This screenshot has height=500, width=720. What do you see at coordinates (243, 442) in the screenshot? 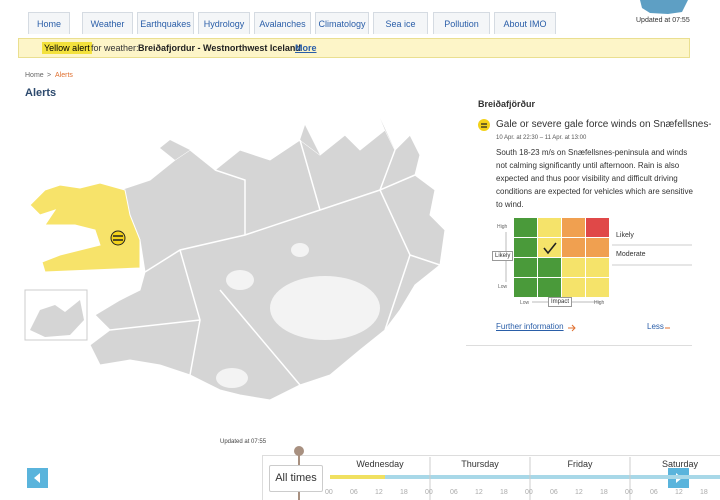
I see `timeline-updated: Updated at 07:55` at bounding box center [243, 442].